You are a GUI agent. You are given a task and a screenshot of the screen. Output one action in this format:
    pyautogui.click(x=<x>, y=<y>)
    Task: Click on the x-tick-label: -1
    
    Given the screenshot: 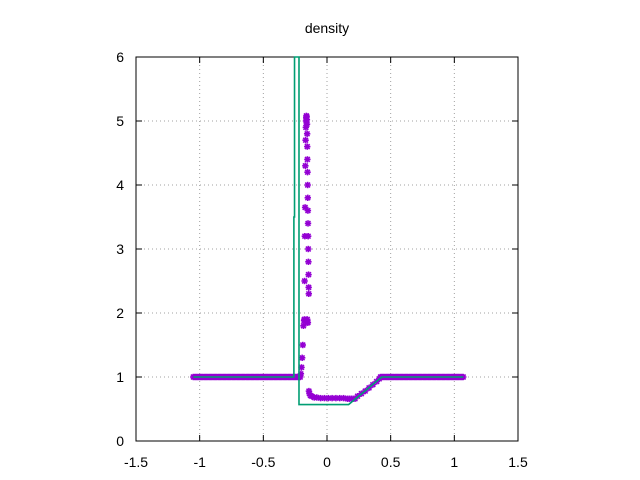 What is the action you would take?
    pyautogui.click(x=199, y=462)
    